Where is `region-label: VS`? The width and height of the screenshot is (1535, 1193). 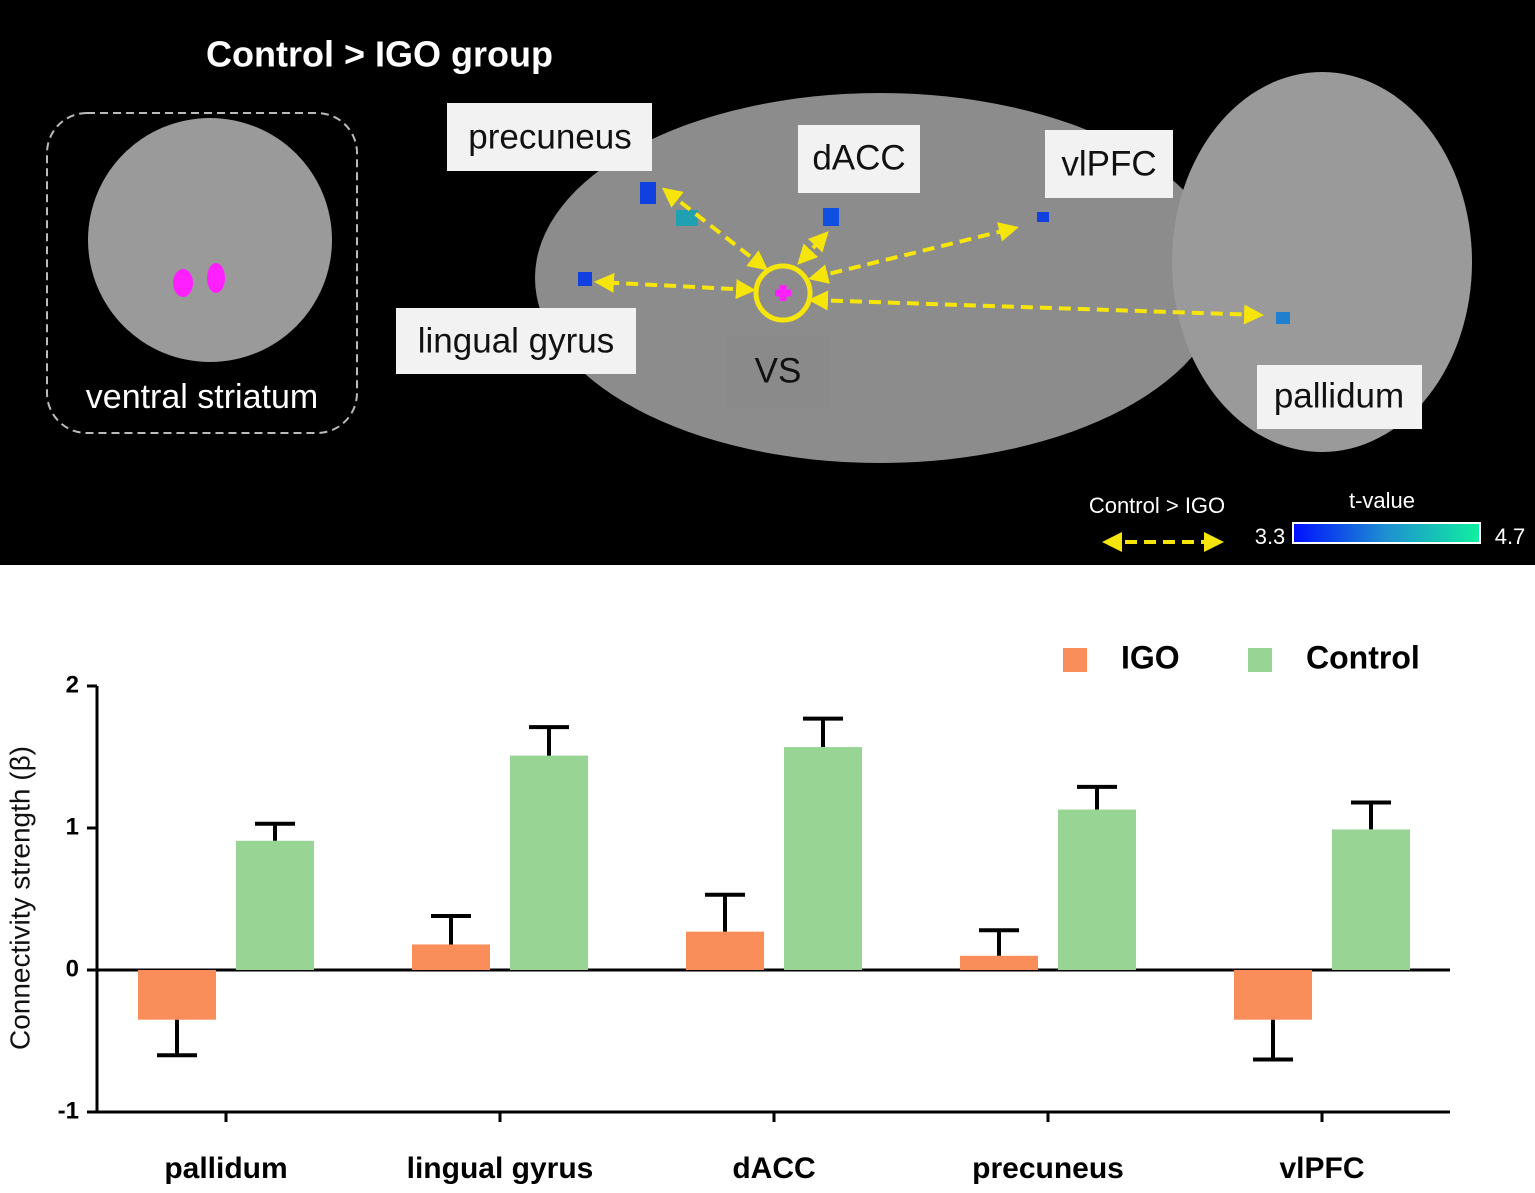
region-label: VS is located at coordinates (778, 370).